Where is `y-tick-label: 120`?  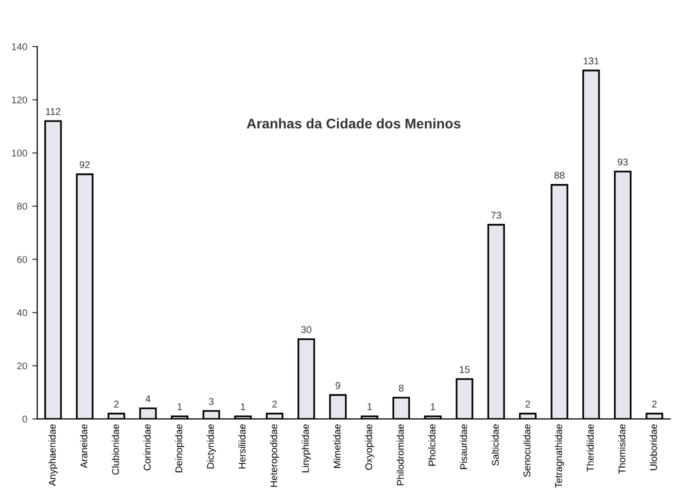 y-tick-label: 120 is located at coordinates (20, 100).